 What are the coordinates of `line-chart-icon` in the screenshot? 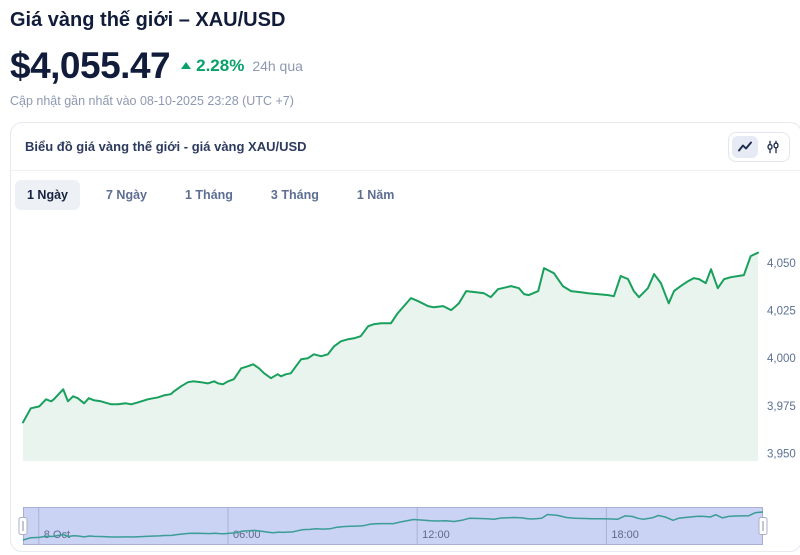 It's located at (745, 146).